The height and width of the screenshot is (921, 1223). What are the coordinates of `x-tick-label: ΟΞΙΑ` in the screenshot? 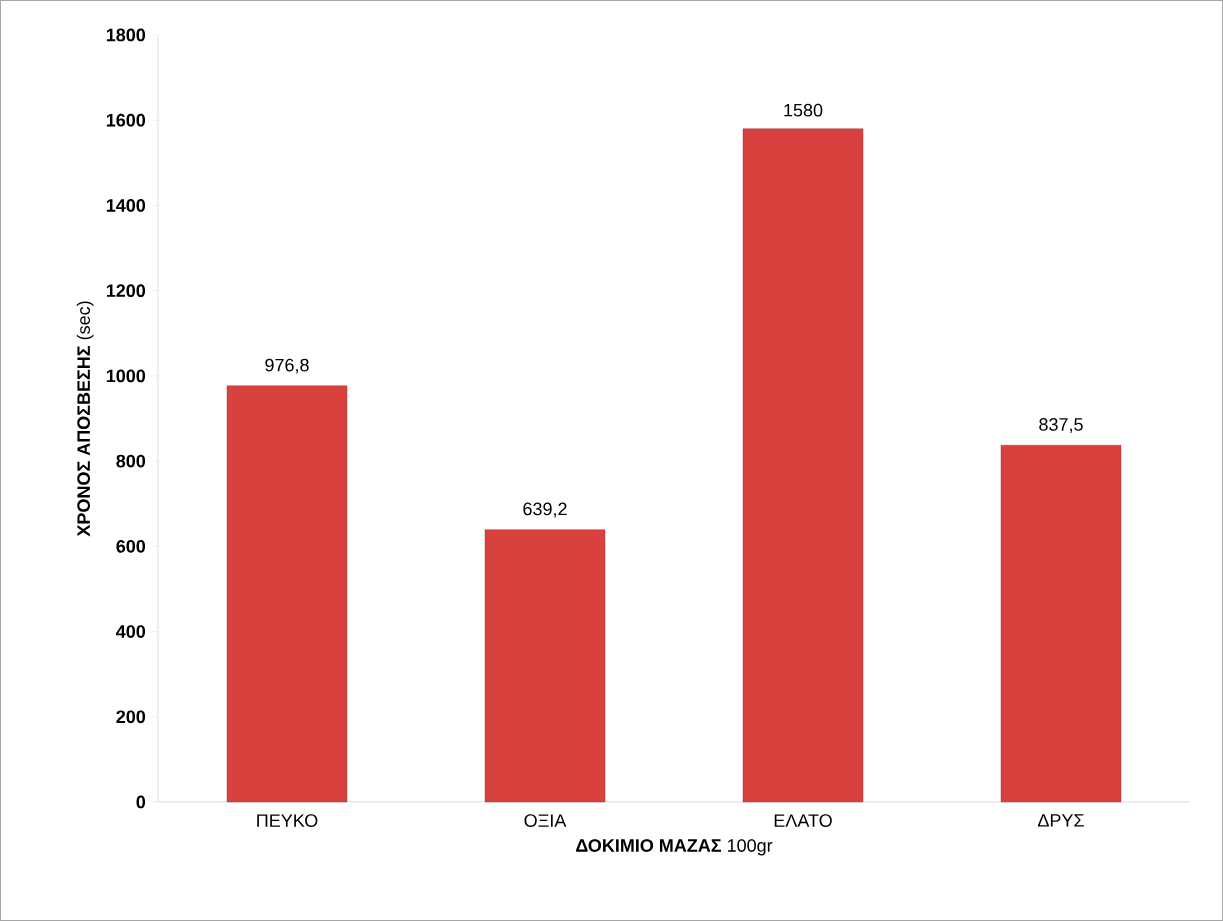 It's located at (545, 820).